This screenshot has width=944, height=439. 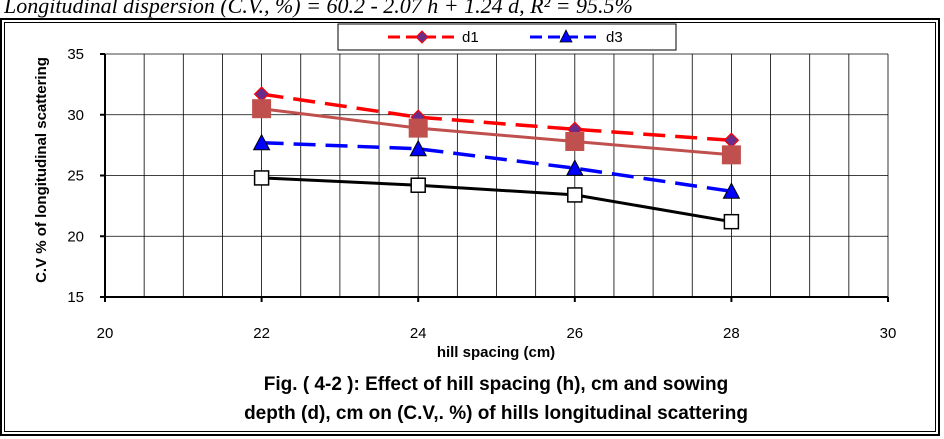 What do you see at coordinates (75, 297) in the screenshot?
I see `y-tick-label: 15` at bounding box center [75, 297].